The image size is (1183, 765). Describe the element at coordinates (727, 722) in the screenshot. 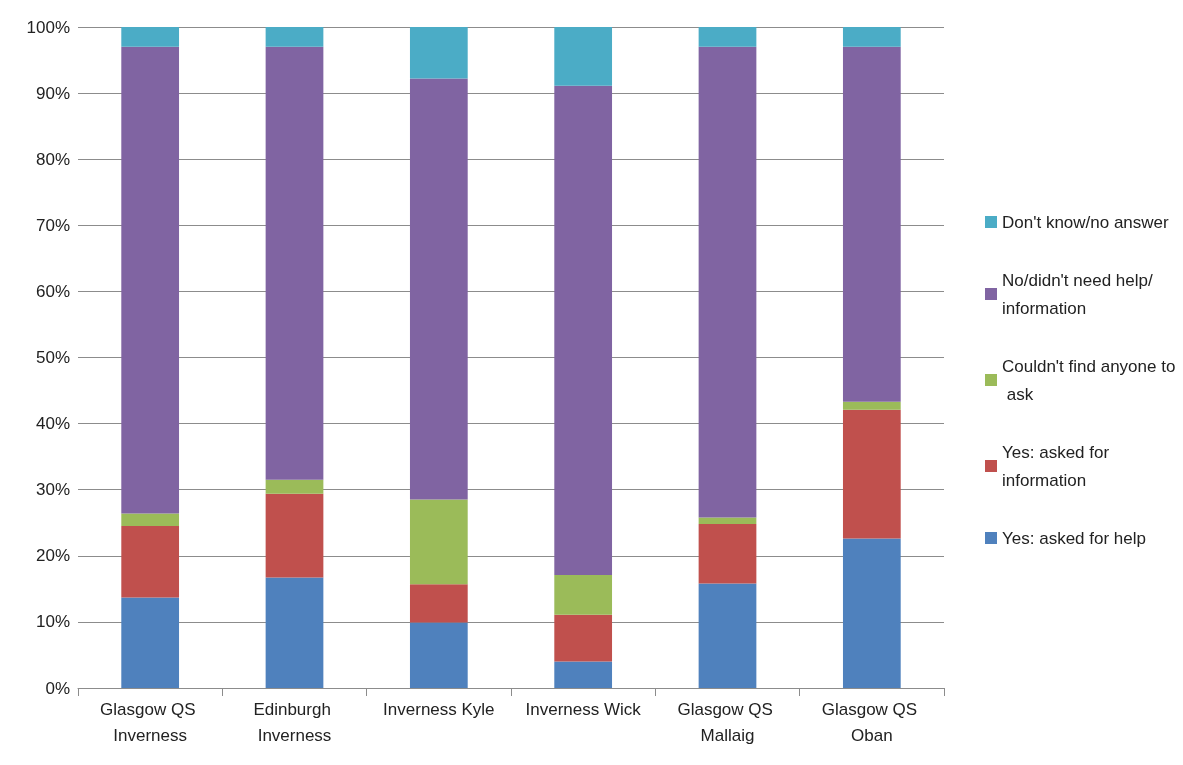

I see `x-tick-label: Glasgow QS Mallaig` at that location.